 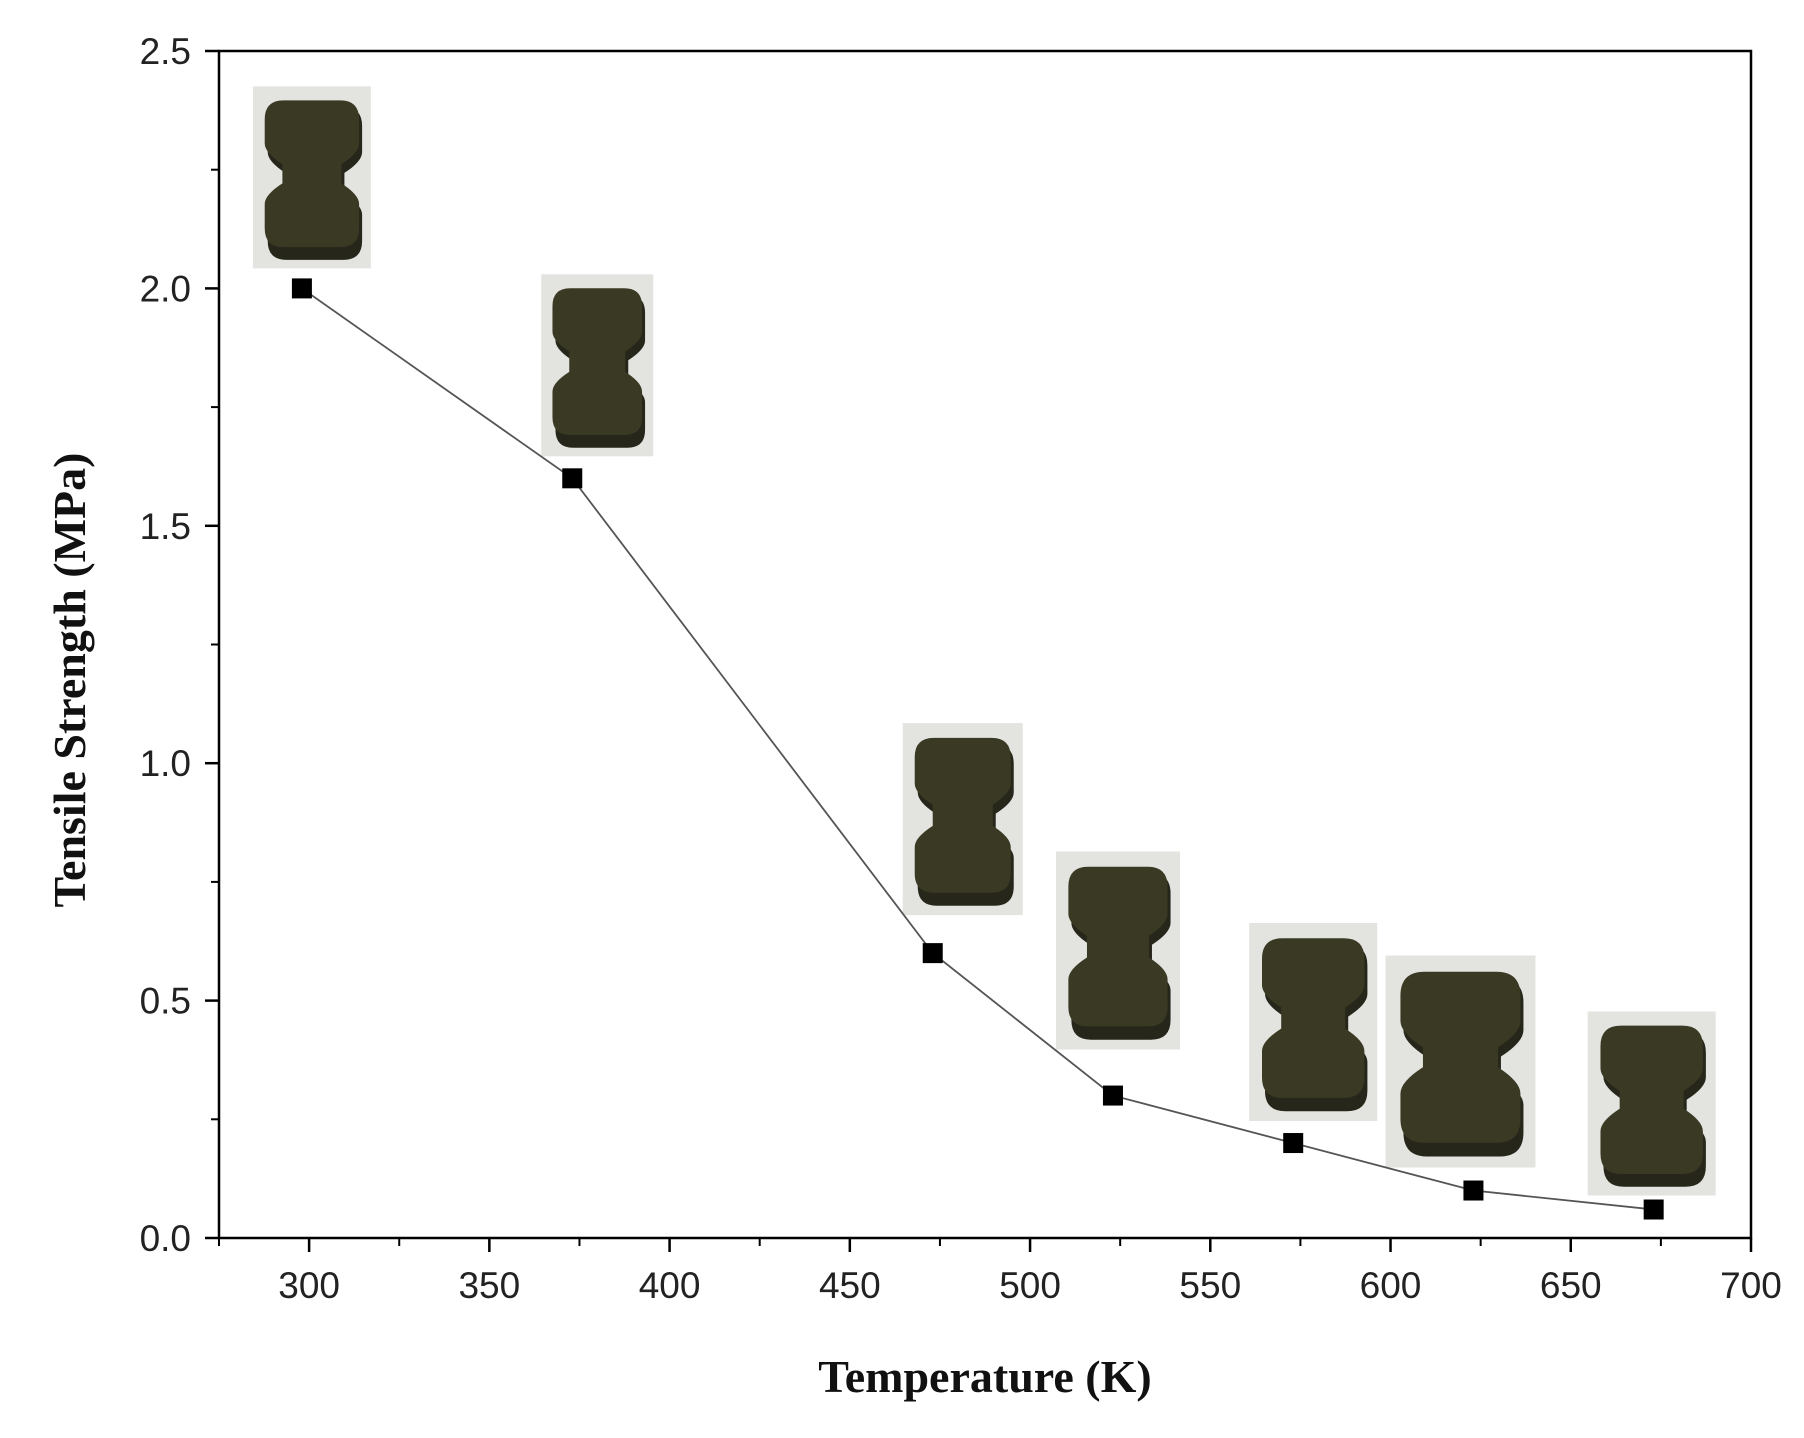 I want to click on x-tick-label: 550, so click(x=1210, y=1285).